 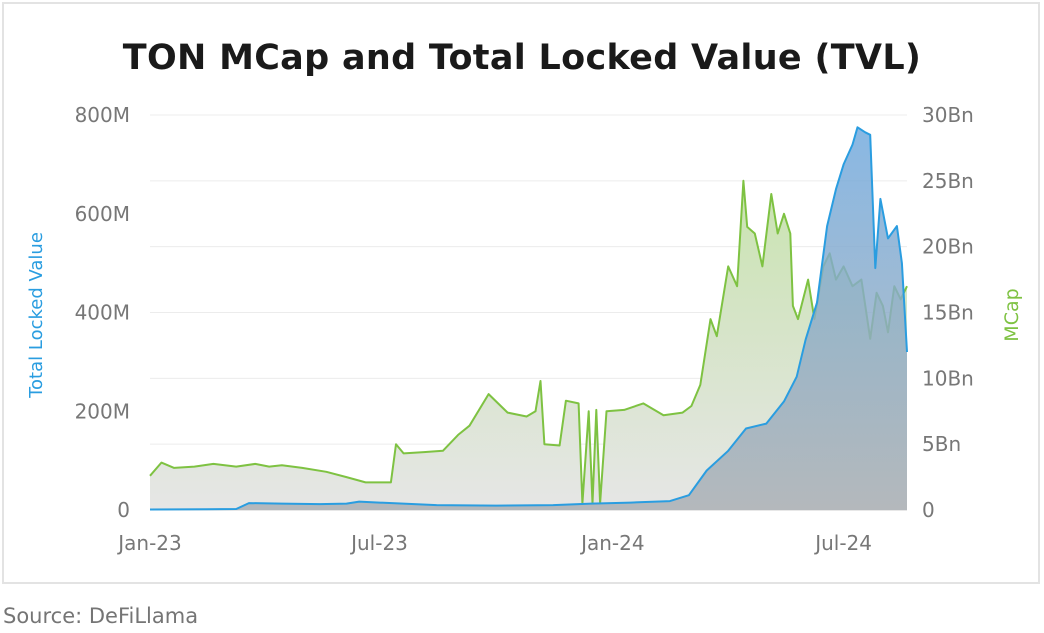 I want to click on right-axis-ticks: 0 5Bn 10Bn 15Bn 20Bn 25Bn 30Bn, so click(x=948, y=312).